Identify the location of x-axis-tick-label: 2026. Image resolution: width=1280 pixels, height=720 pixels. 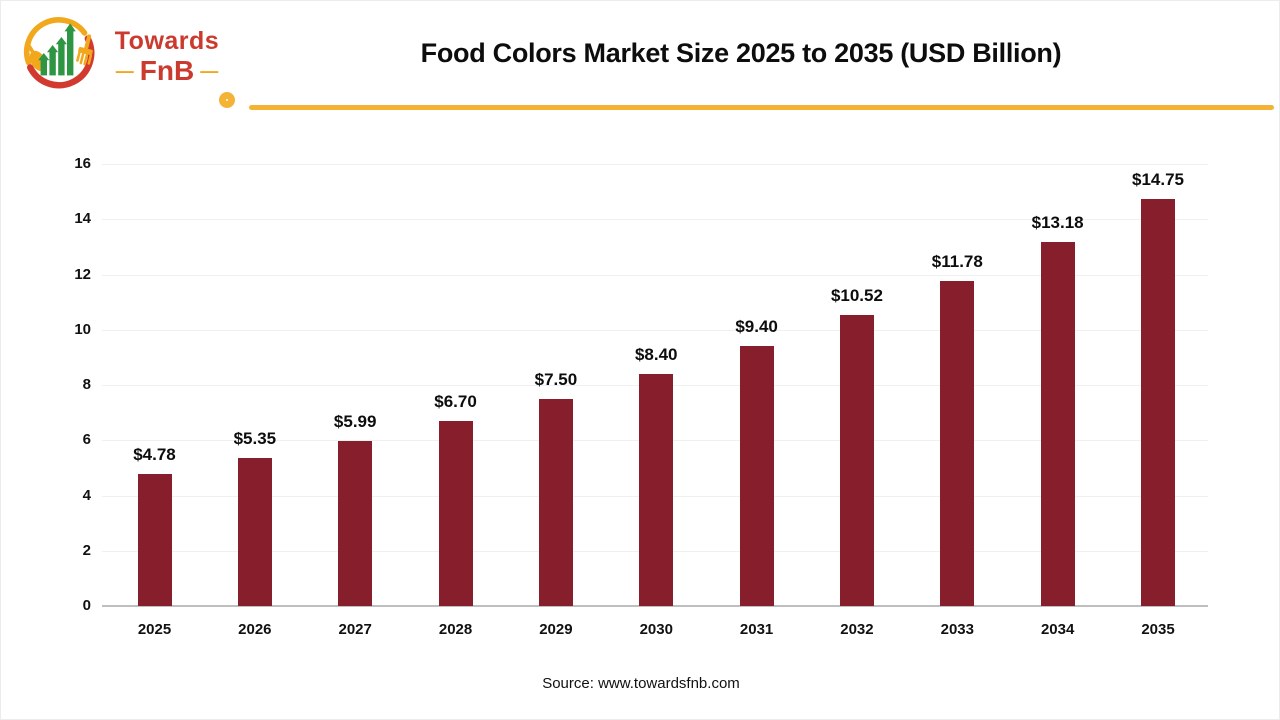
(255, 629).